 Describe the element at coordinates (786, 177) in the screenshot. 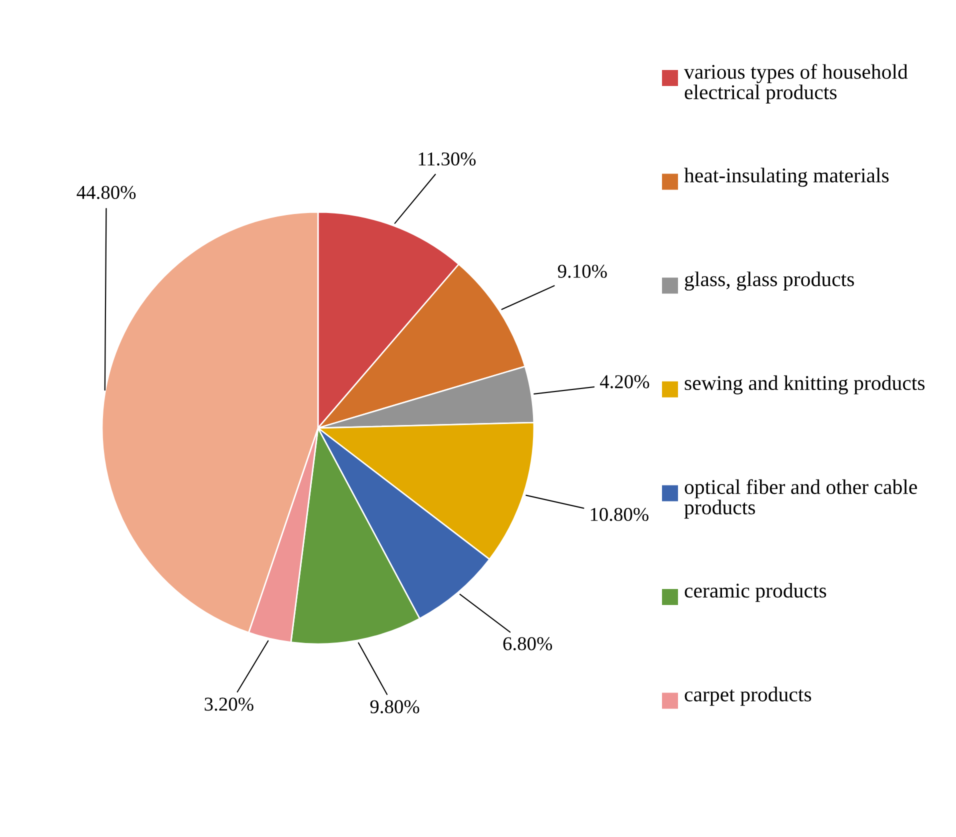

I see `legend-label: heat-insulating materials` at that location.